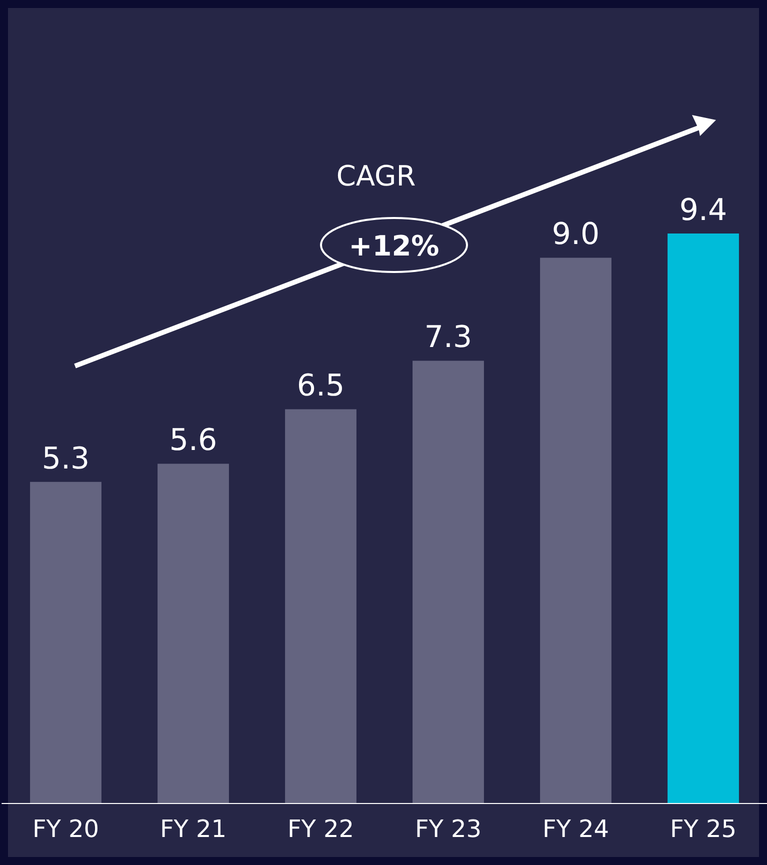  Describe the element at coordinates (576, 234) in the screenshot. I see `data-label: 9.0` at that location.